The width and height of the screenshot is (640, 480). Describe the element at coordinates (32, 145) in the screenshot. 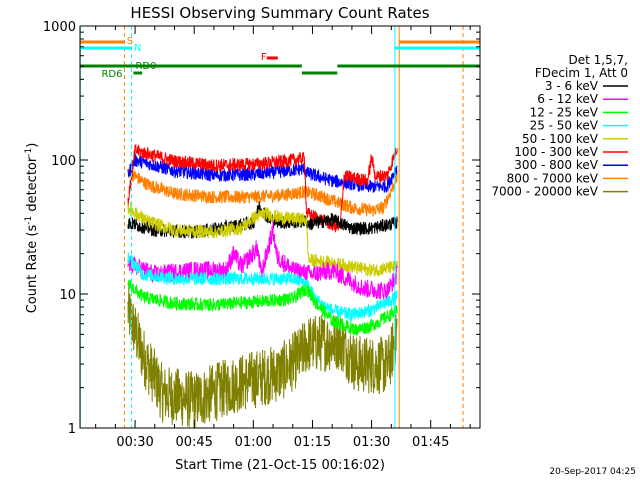

I see `y-label-part-3: )` at that location.